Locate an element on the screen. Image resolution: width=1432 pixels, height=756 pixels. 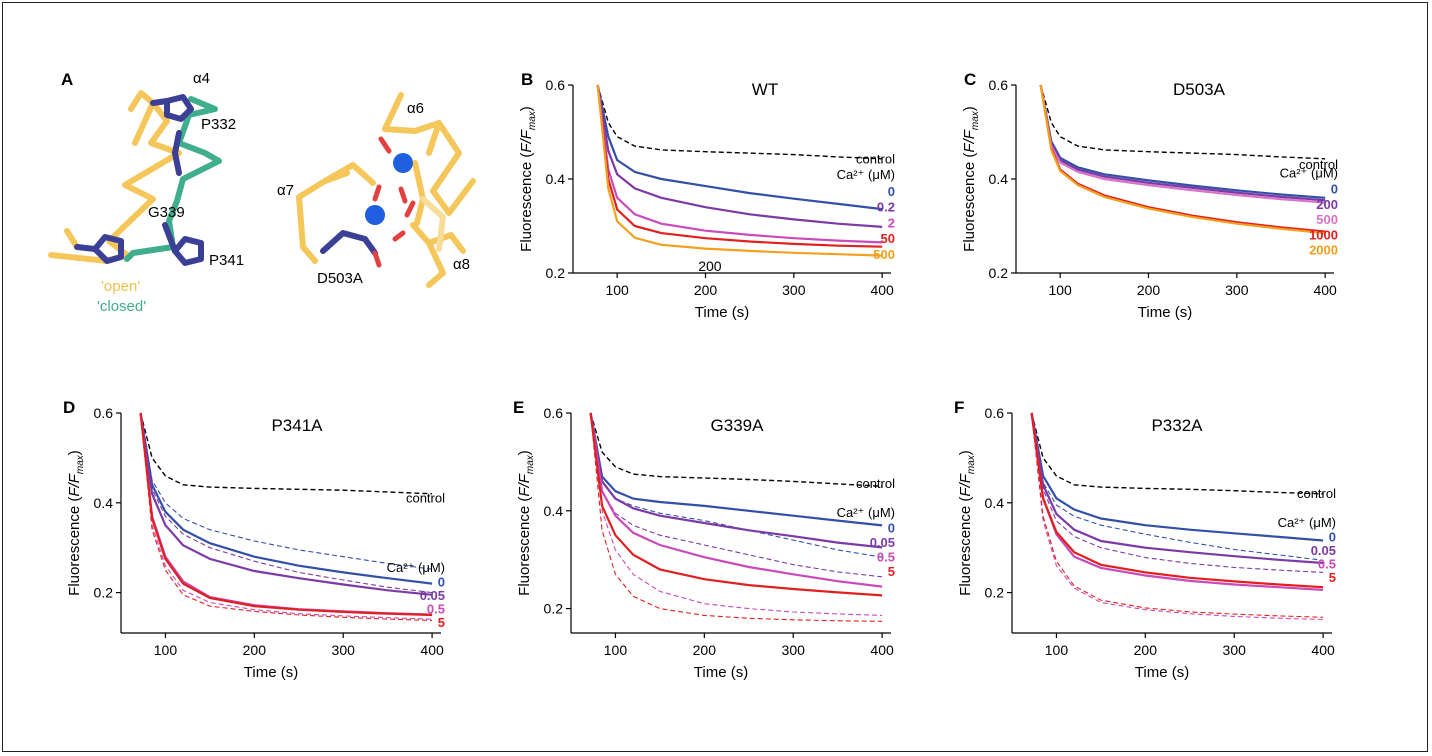
panel-label: D is located at coordinates (69, 407).